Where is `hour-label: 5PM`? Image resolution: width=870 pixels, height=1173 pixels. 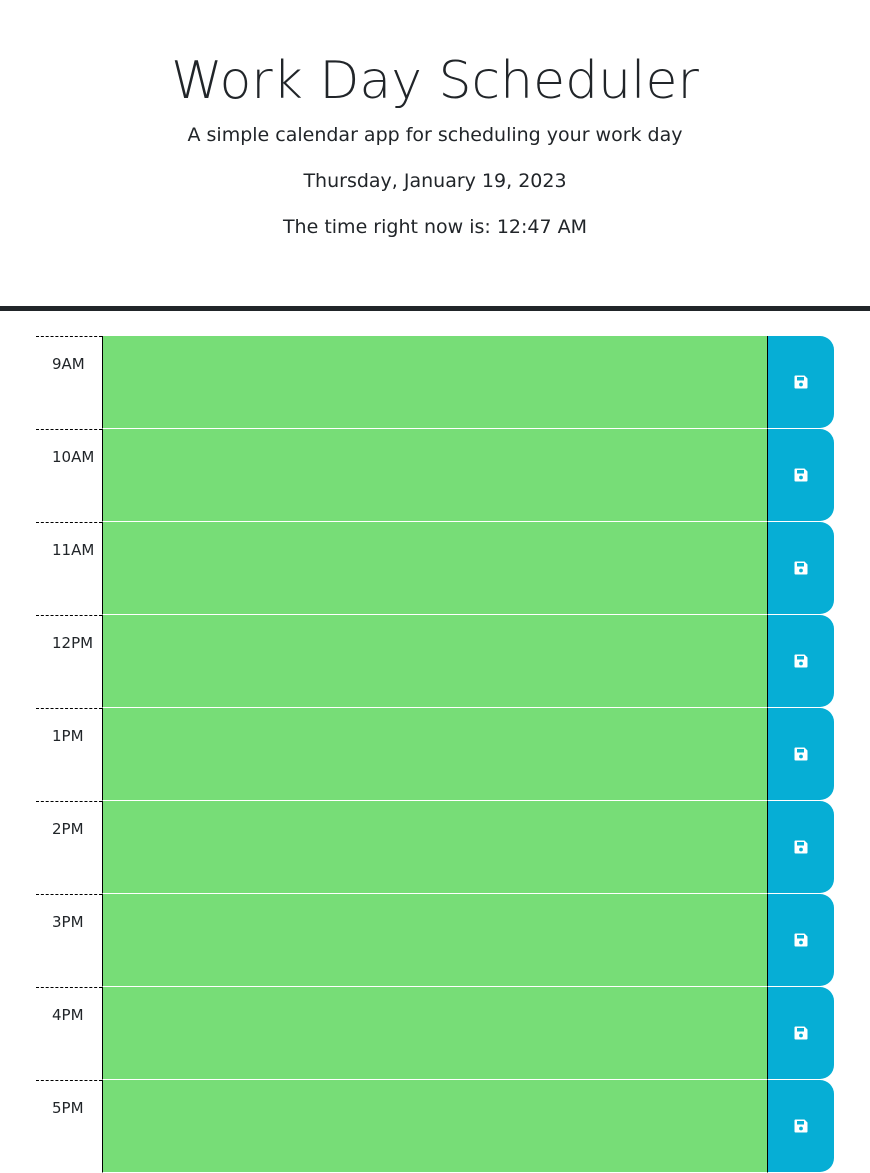
hour-label: 5PM is located at coordinates (69, 1126).